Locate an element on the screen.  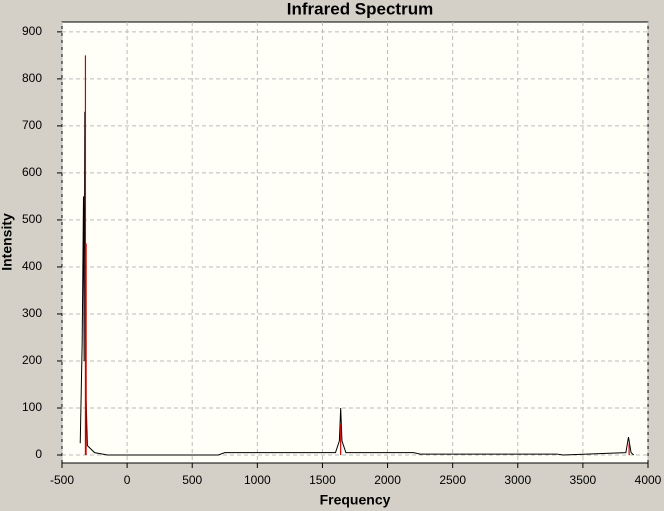
x-tick-label: 500 is located at coordinates (192, 480).